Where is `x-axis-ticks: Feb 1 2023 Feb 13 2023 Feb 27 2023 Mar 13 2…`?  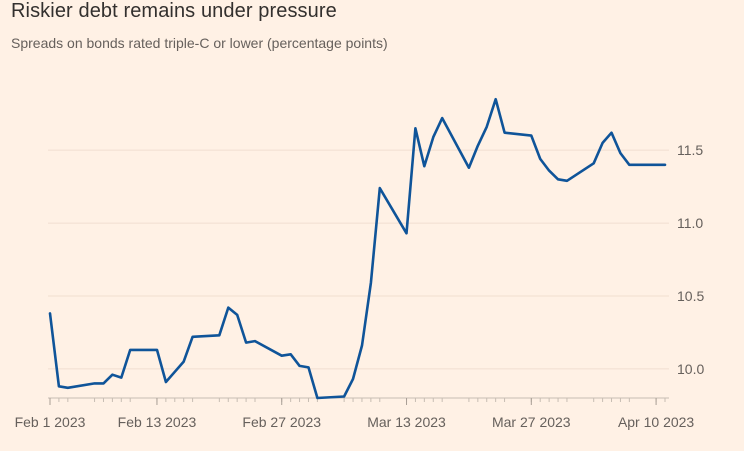
x-axis-ticks: Feb 1 2023 Feb 13 2023 Feb 27 2023 Mar 13 2… is located at coordinates (354, 413).